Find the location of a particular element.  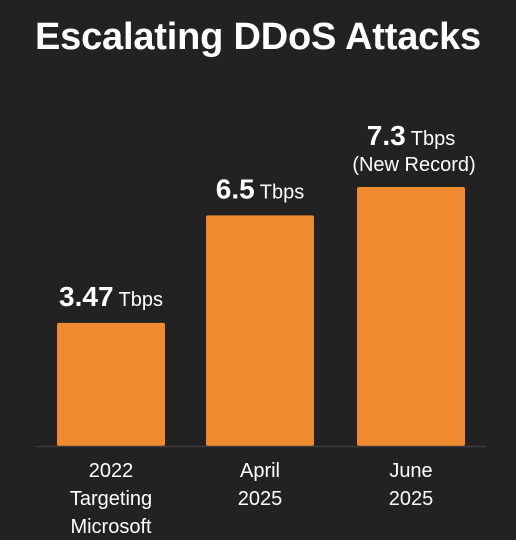

x-tick-line-2-0: June is located at coordinates (410, 471).